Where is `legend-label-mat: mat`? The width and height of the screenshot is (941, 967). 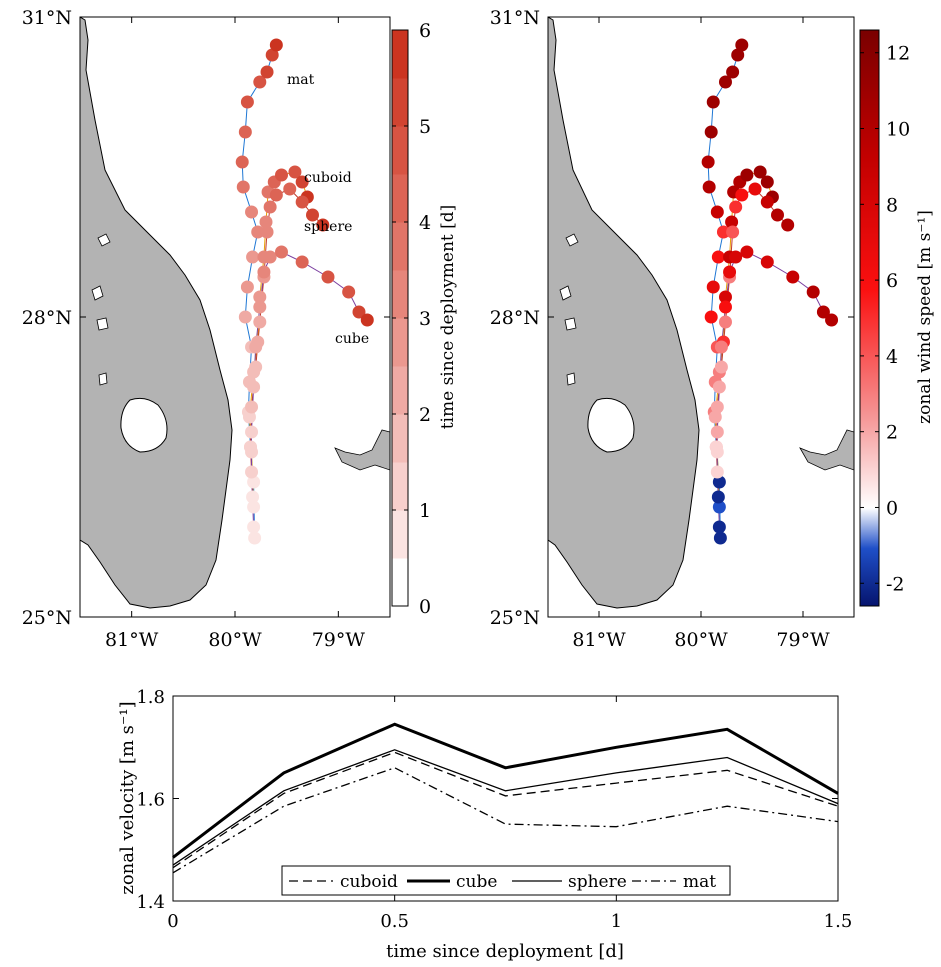 legend-label-mat: mat is located at coordinates (699, 882).